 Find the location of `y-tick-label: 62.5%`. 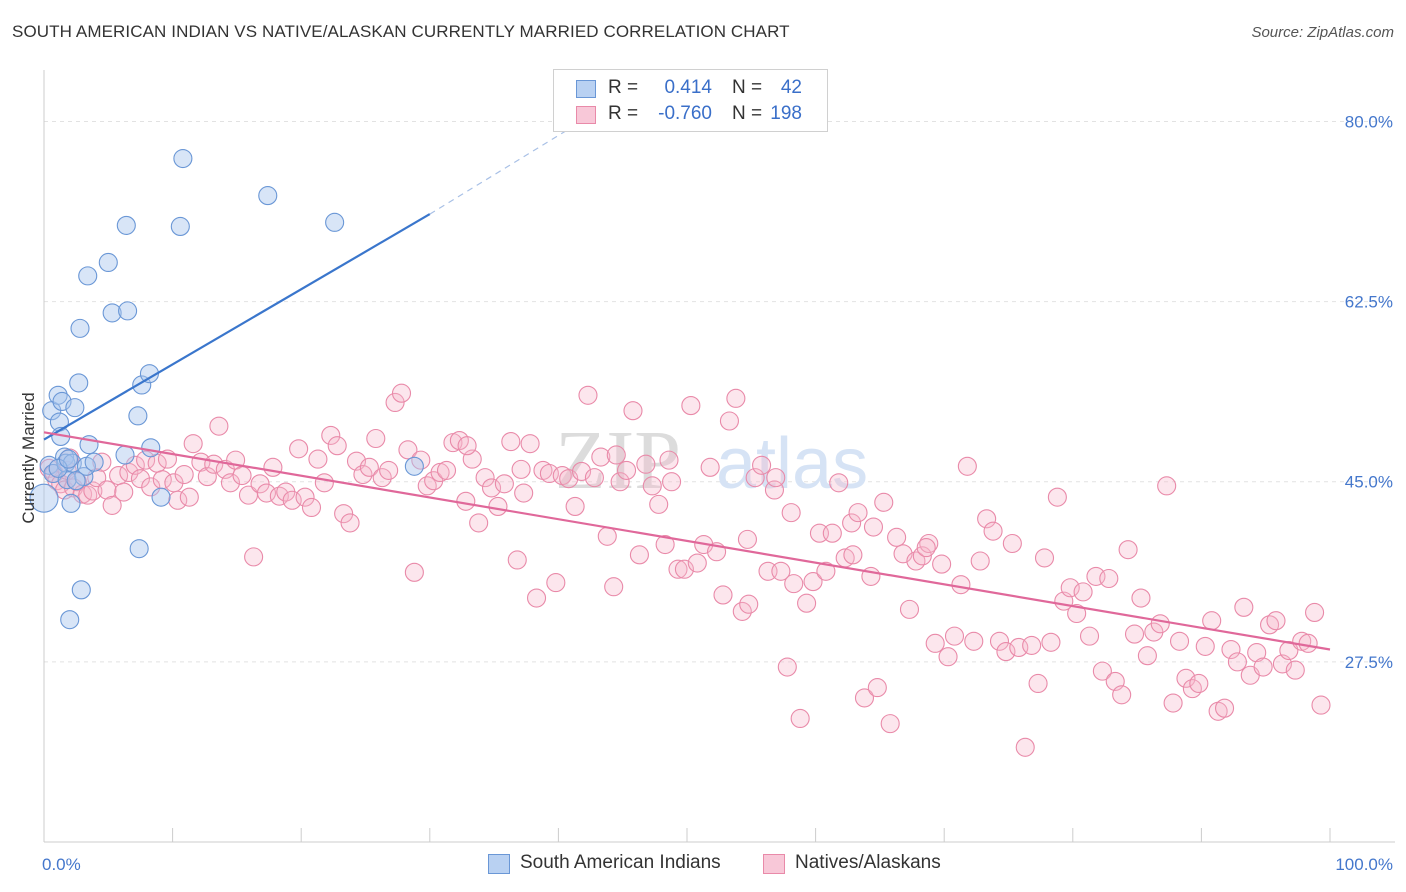

y-tick-label: 62.5% is located at coordinates (1369, 302).